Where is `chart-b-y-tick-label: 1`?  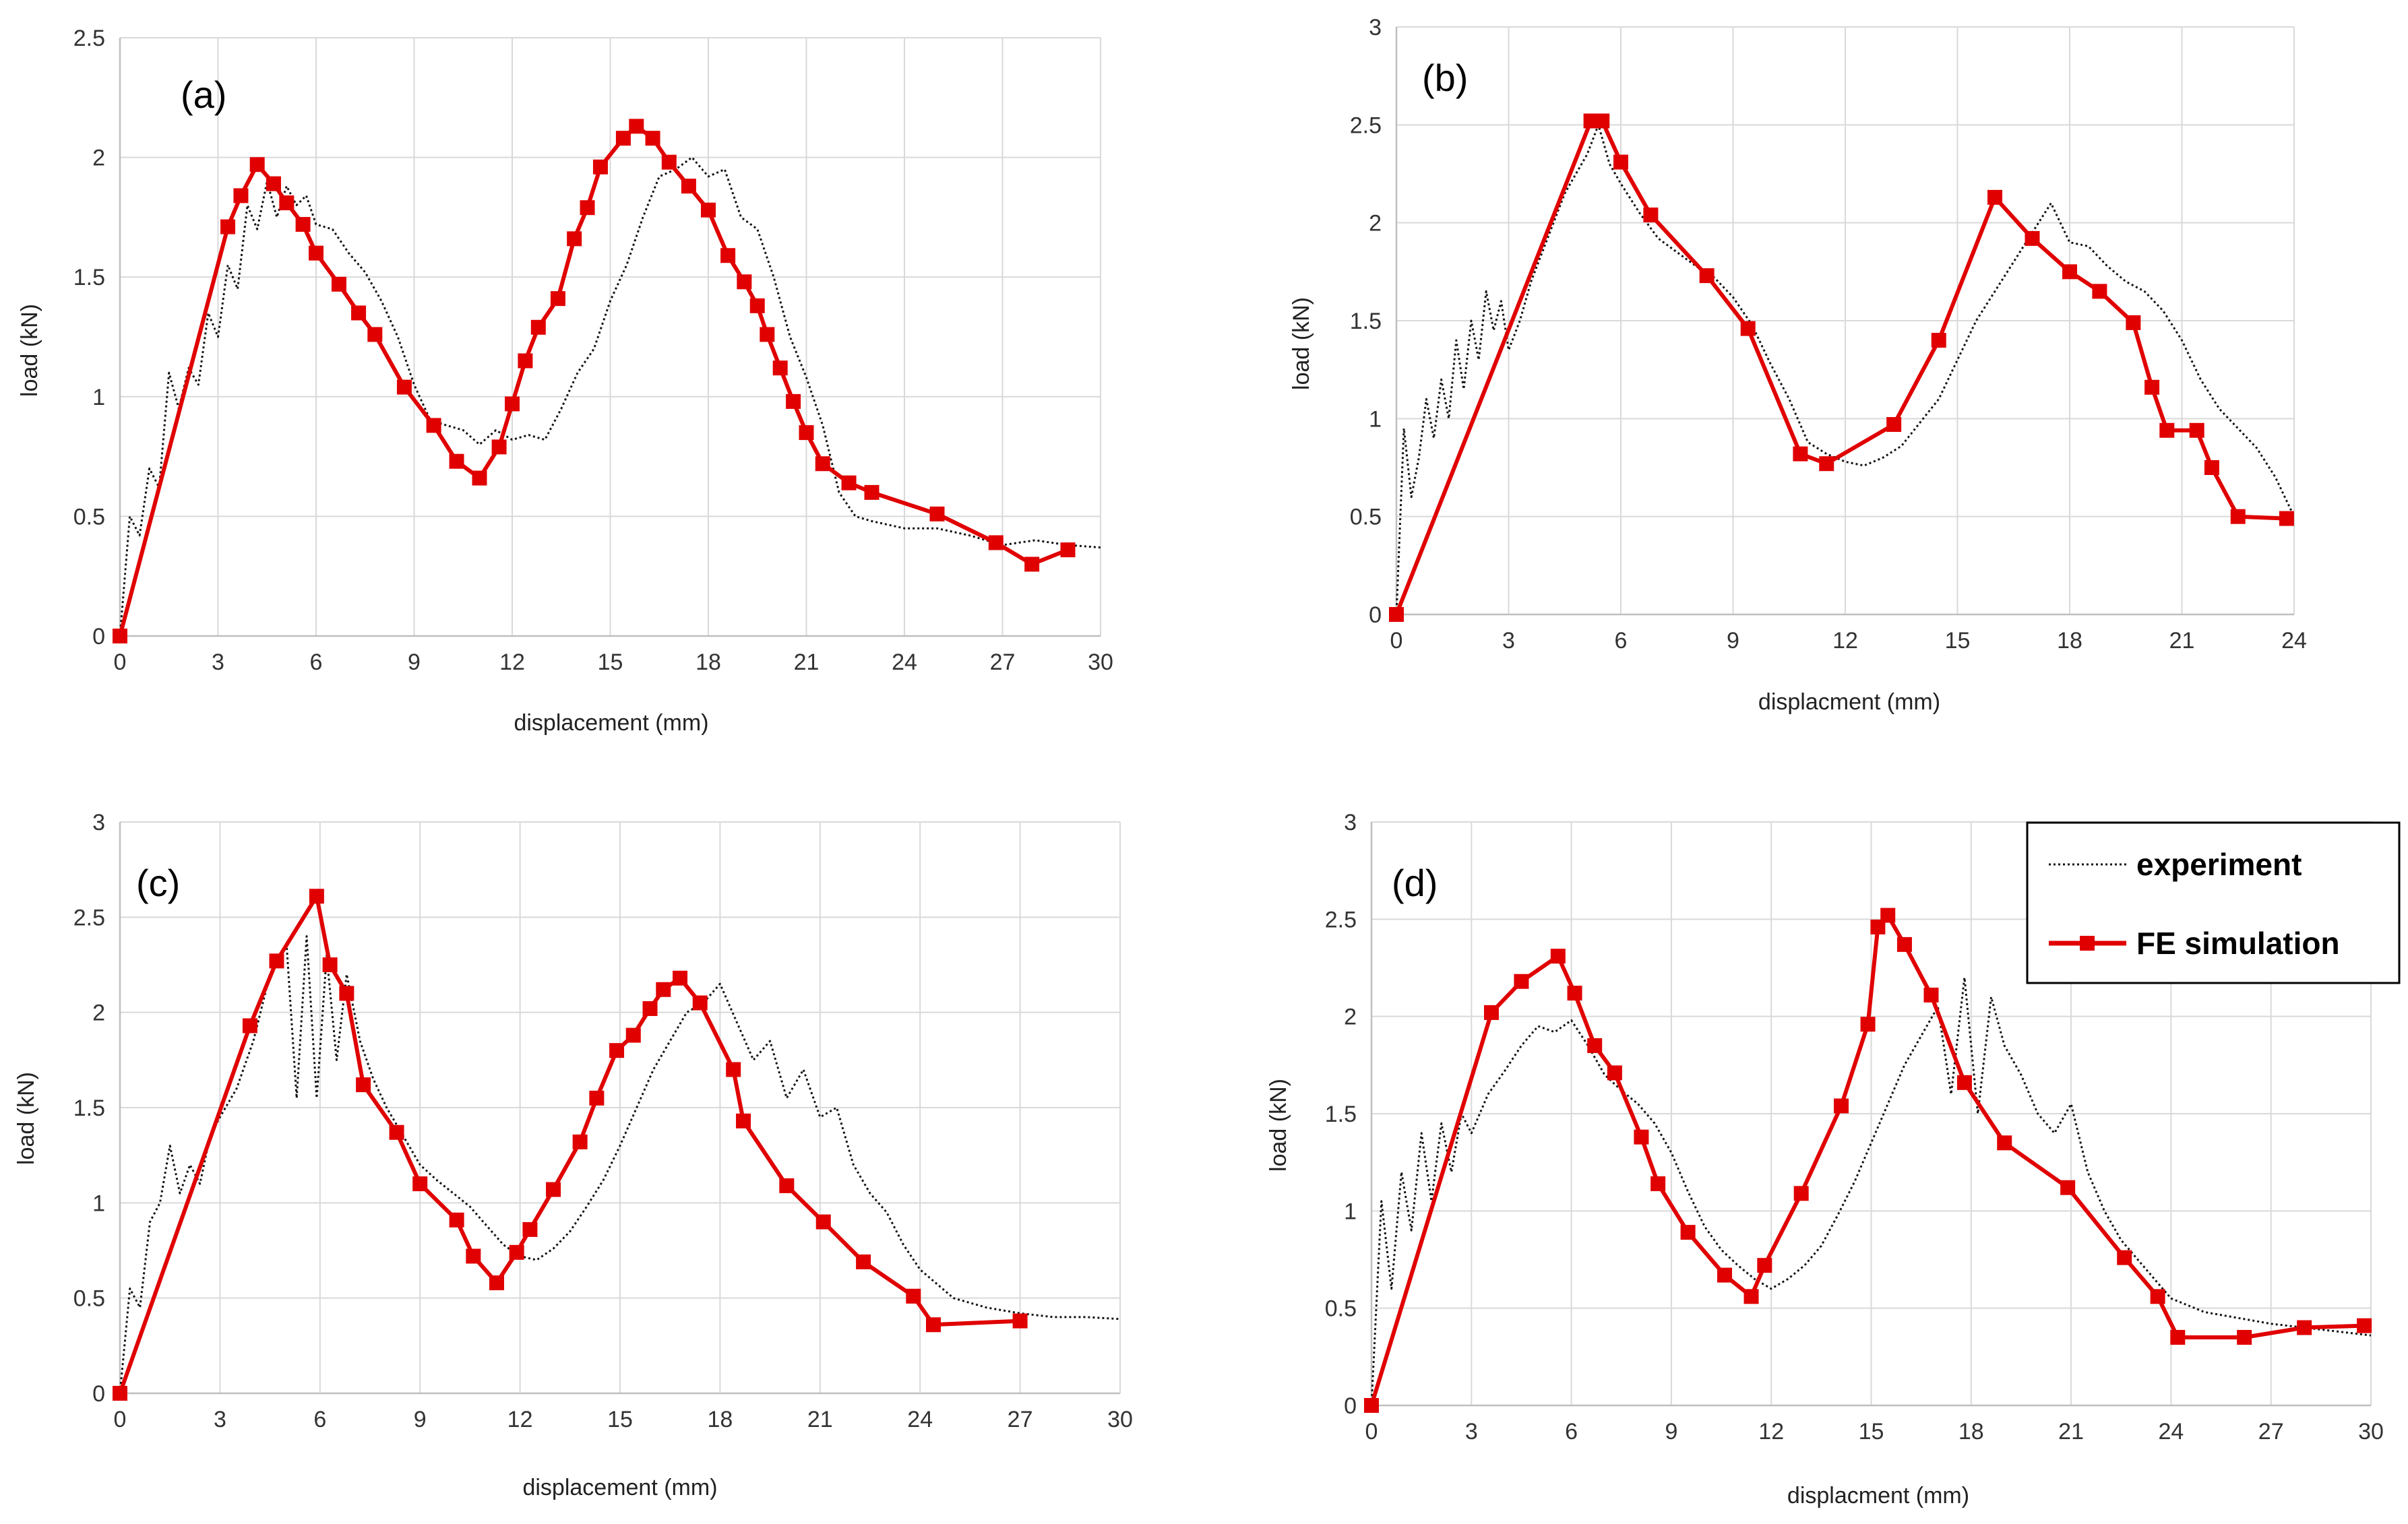 chart-b-y-tick-label: 1 is located at coordinates (1375, 419).